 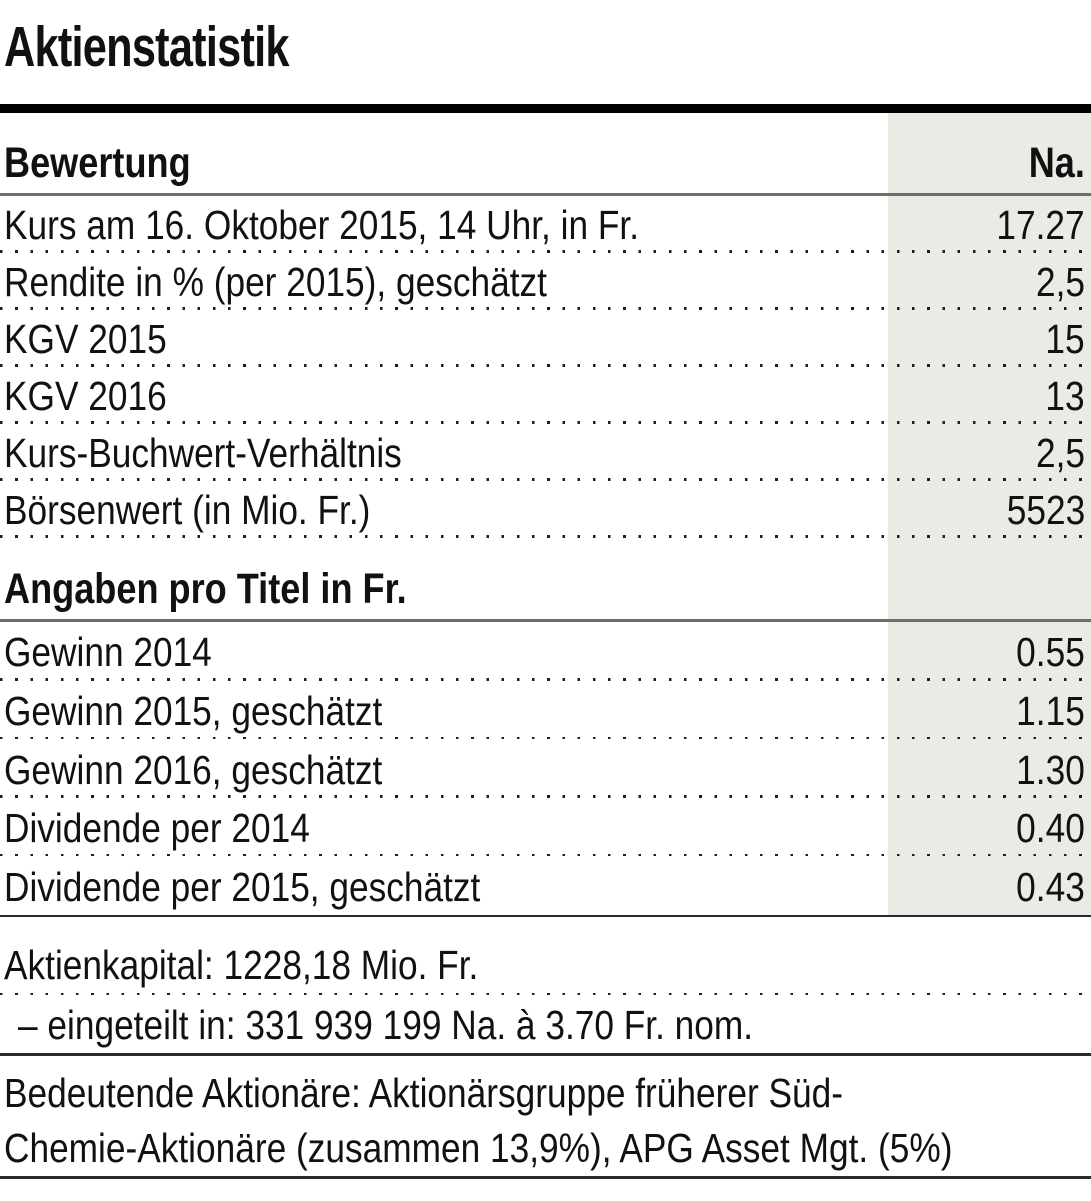 I want to click on row-label: Gewinn 2015, geschätzt, so click(x=193, y=710).